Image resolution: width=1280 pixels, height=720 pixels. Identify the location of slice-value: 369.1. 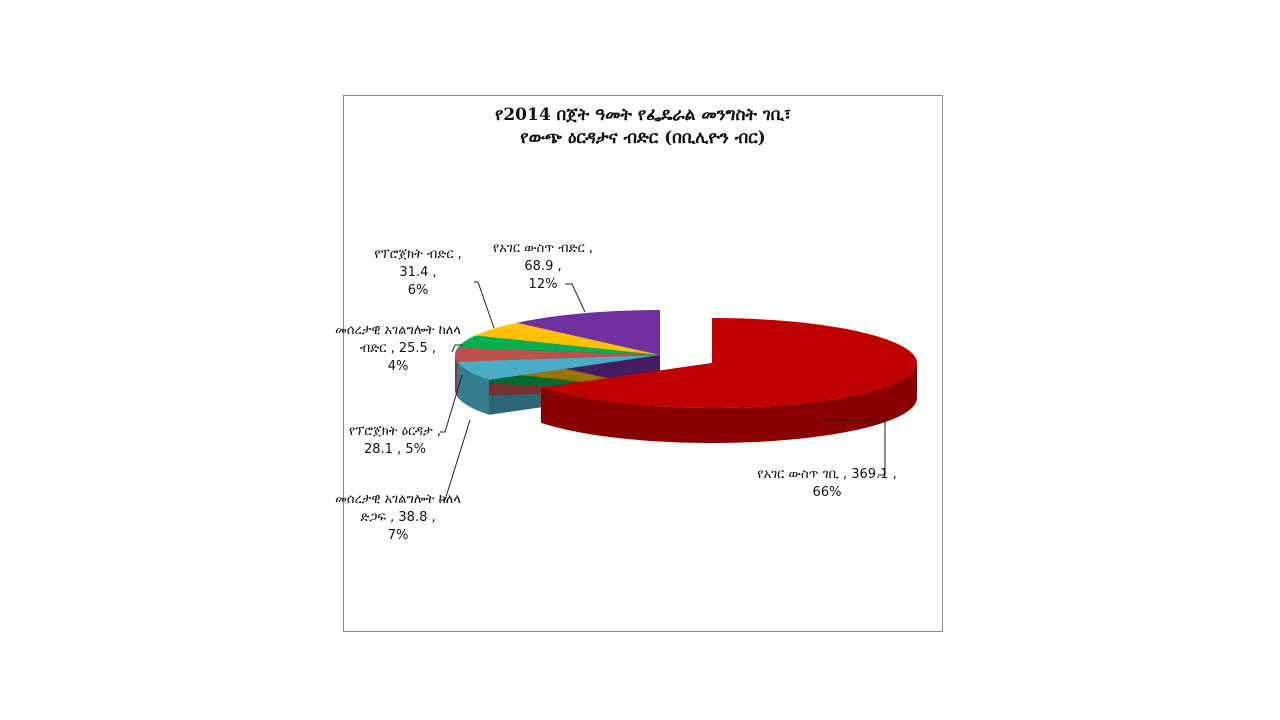
(870, 474).